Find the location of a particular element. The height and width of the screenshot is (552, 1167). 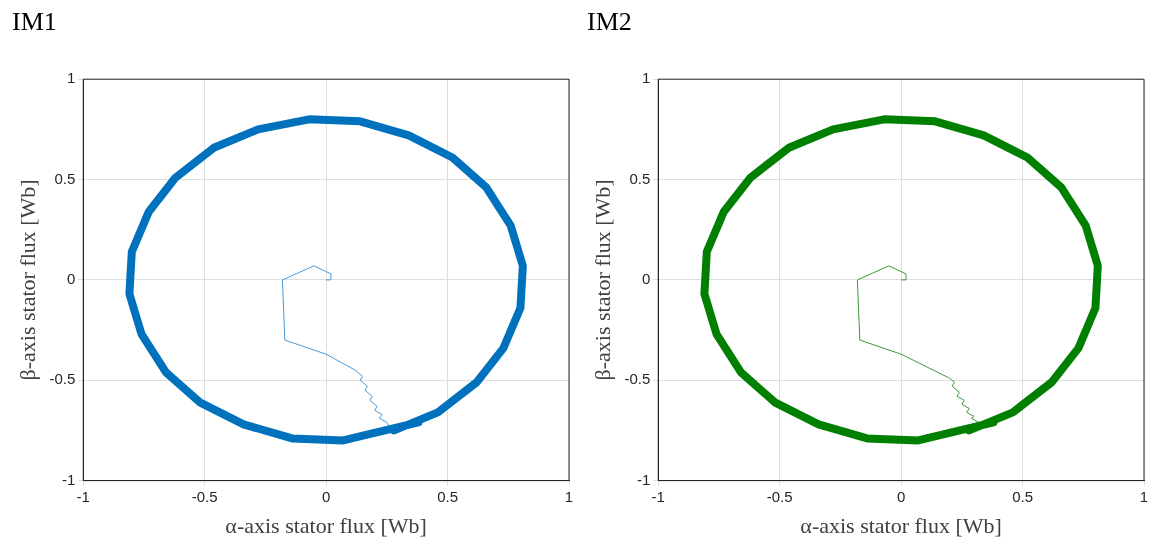

chart-title: IM2 is located at coordinates (609, 22).